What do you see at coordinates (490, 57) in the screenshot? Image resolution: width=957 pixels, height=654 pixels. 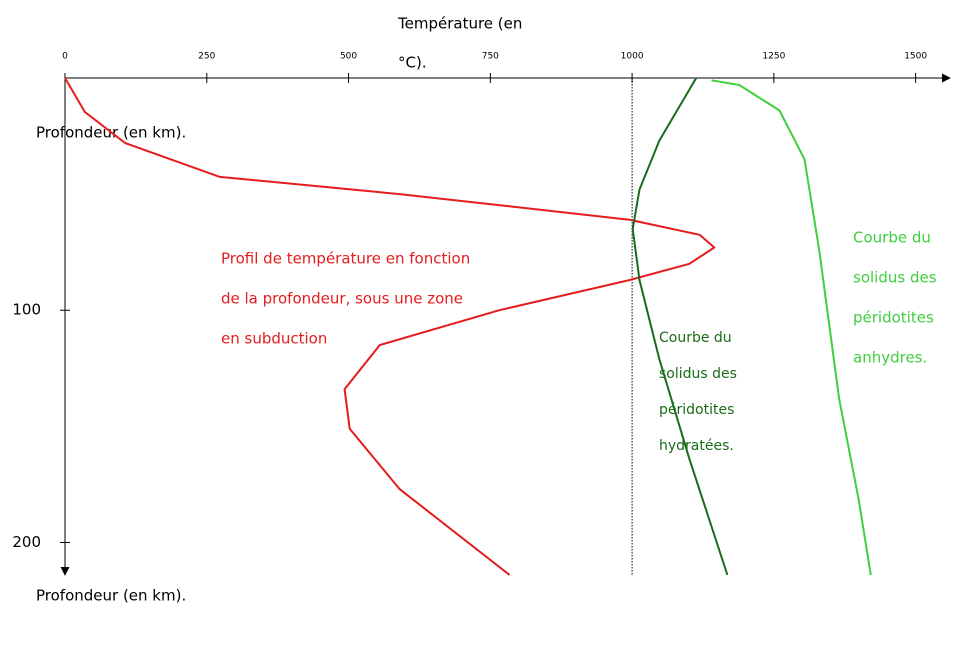 I see `x-tick-label: 750` at bounding box center [490, 57].